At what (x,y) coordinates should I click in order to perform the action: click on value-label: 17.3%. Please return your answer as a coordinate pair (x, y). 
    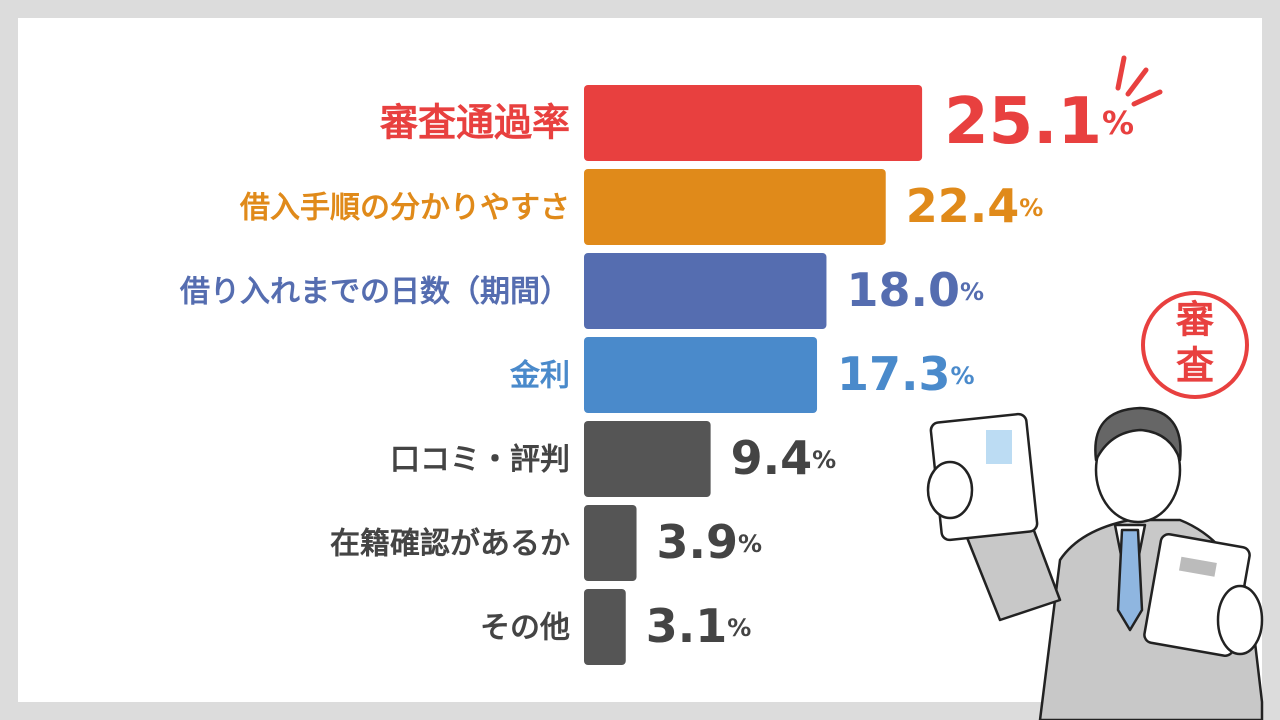
    Looking at the image, I should click on (906, 374).